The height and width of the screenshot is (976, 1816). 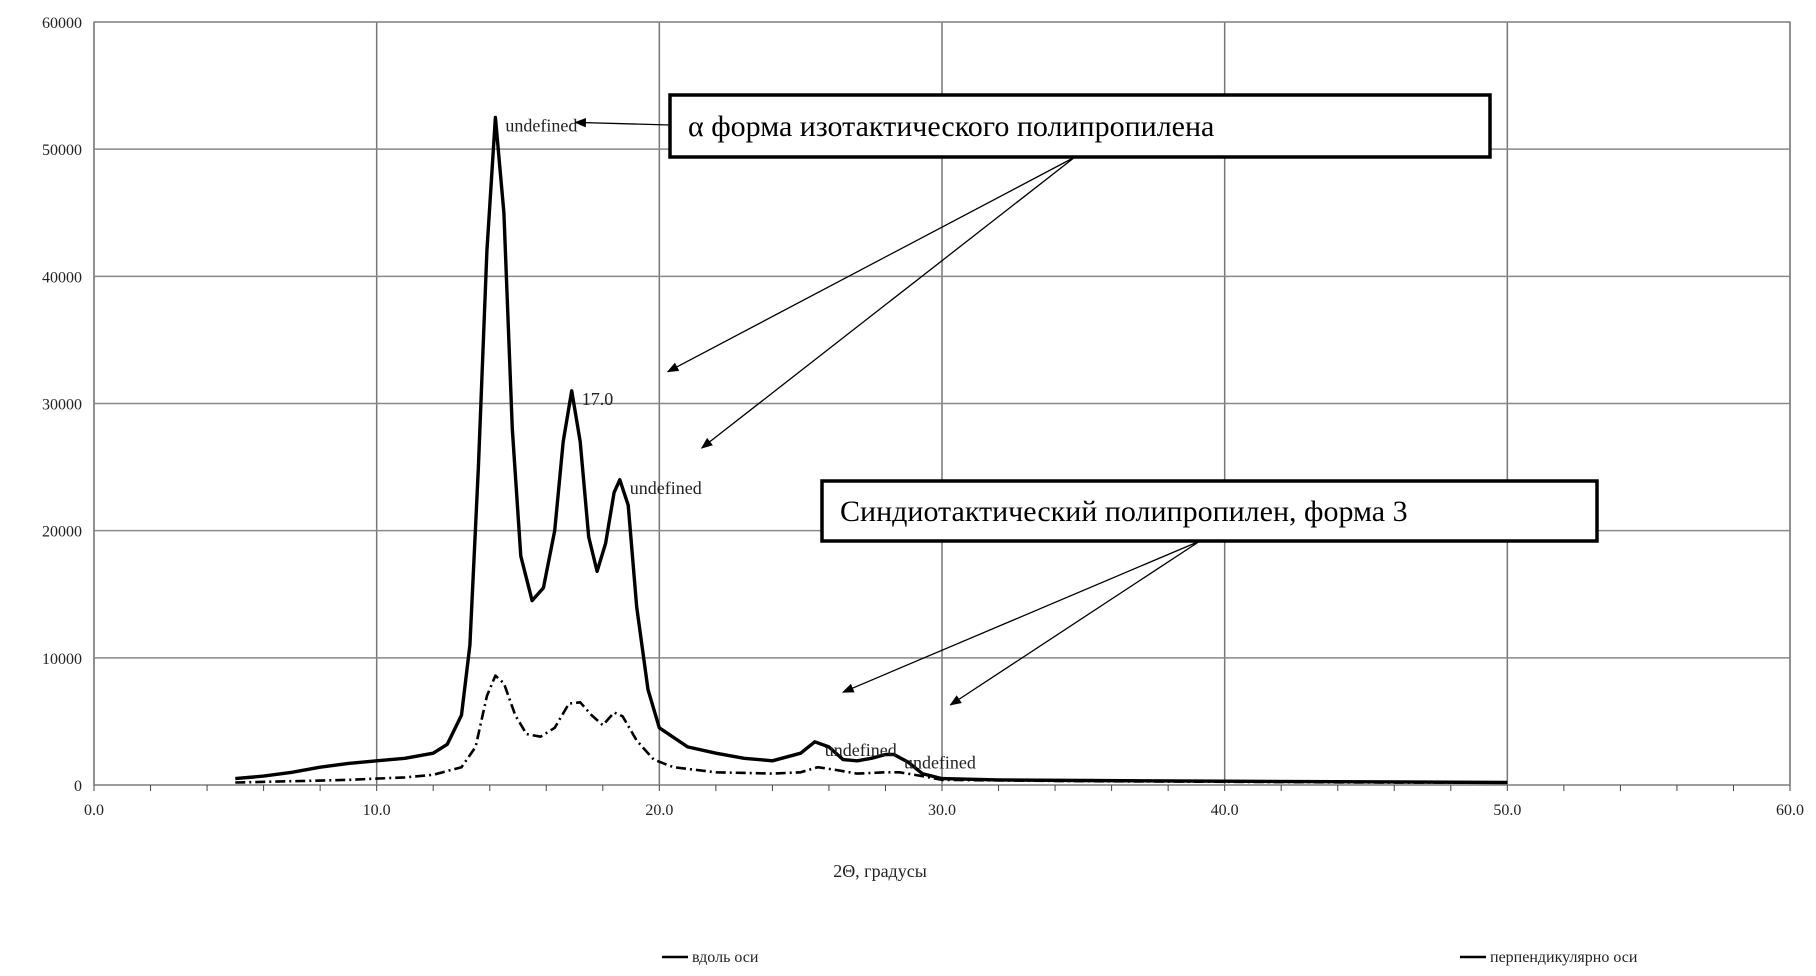 What do you see at coordinates (94, 810) in the screenshot?
I see `x-tick-label: 0.0` at bounding box center [94, 810].